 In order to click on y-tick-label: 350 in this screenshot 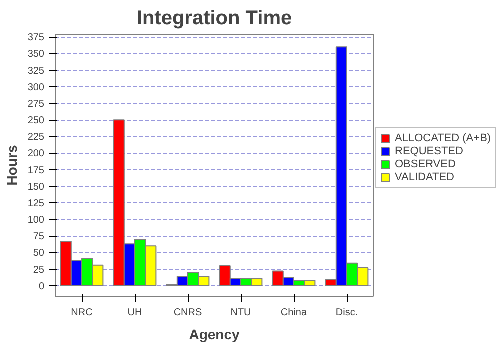, I will do `click(36, 54)`.